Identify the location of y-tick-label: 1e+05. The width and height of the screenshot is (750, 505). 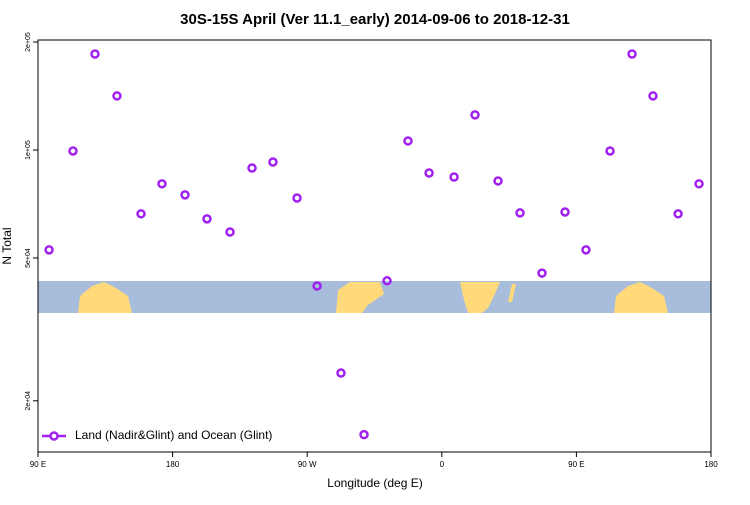
(28, 150).